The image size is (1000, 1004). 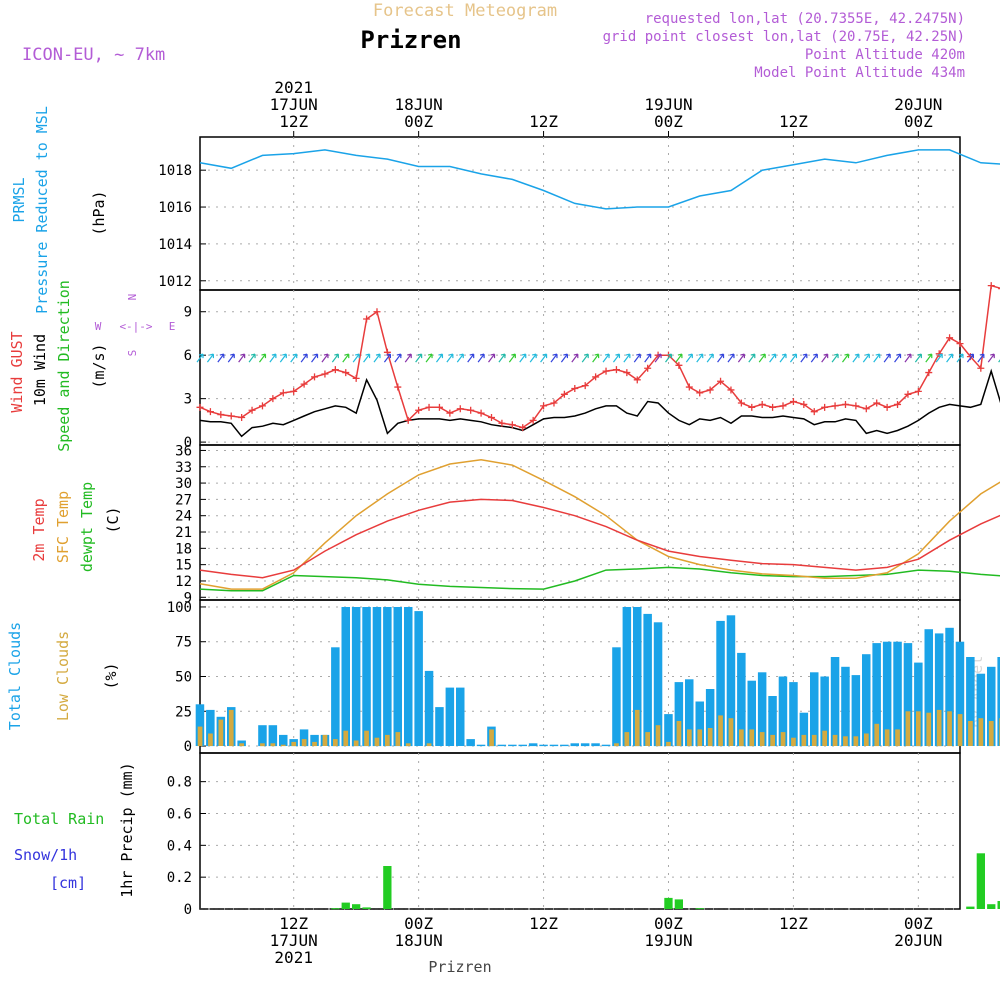 What do you see at coordinates (419, 940) in the screenshot?
I see `bottom-time-label: 18JUN` at bounding box center [419, 940].